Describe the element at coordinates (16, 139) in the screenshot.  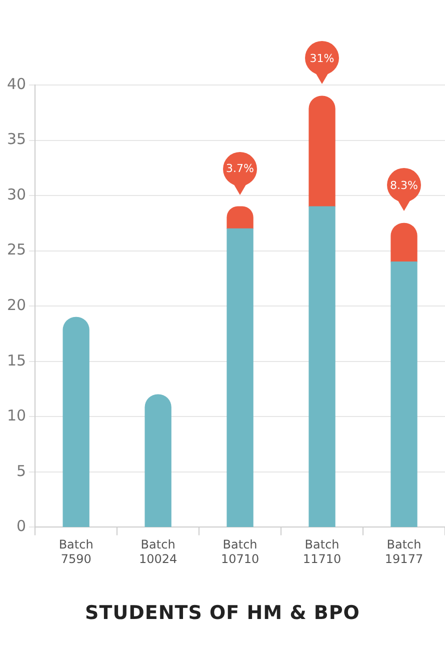
I see `y-tick-label: 35` at that location.